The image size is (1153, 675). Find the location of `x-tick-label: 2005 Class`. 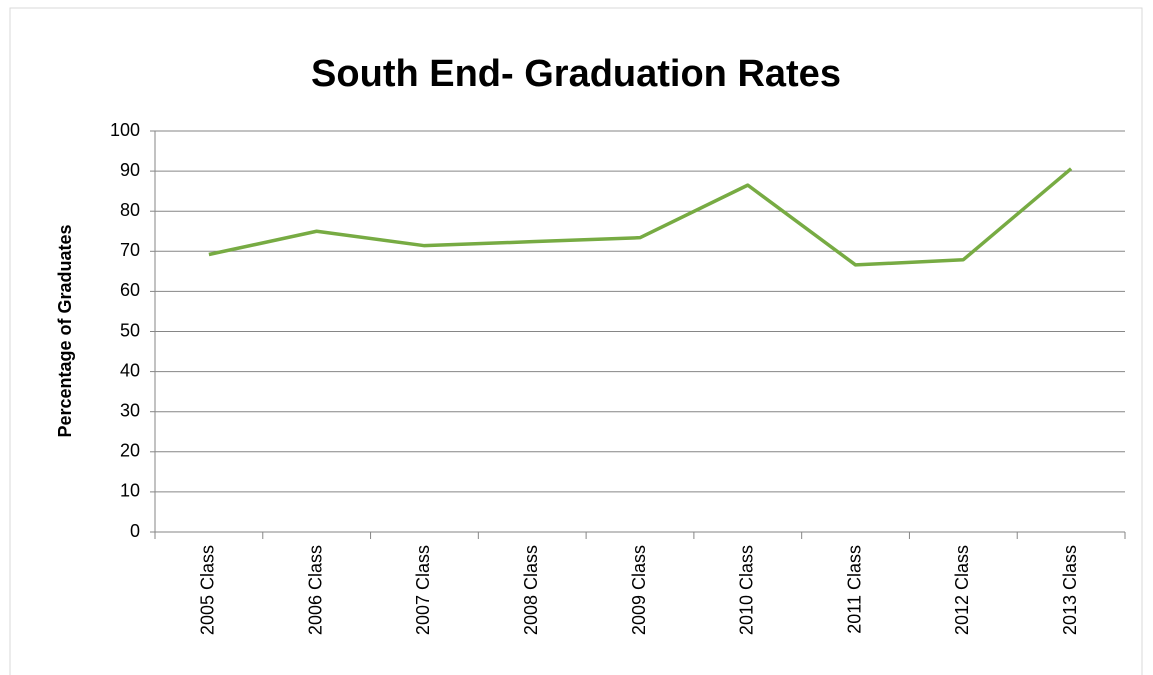

x-tick-label: 2005 Class is located at coordinates (208, 590).